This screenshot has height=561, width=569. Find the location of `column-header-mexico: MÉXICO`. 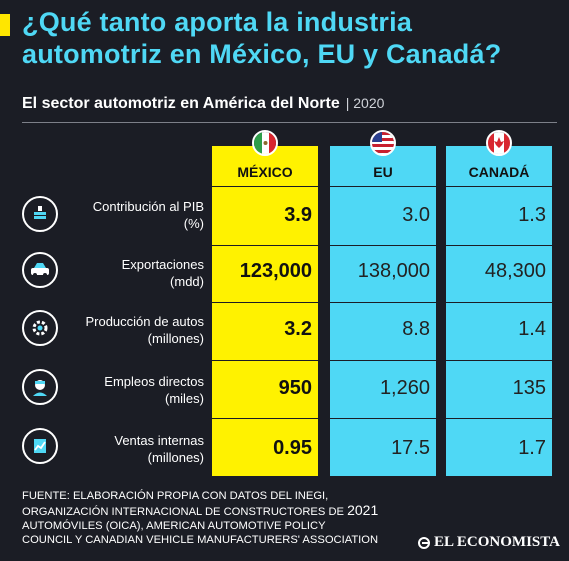

column-header-mexico: MÉXICO is located at coordinates (265, 172).